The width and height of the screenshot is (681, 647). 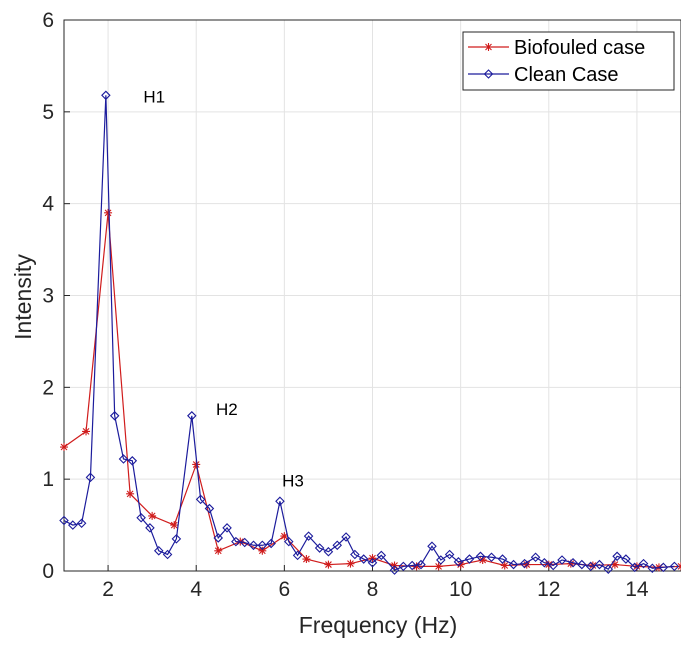 What do you see at coordinates (378, 625) in the screenshot?
I see `x-axis-label: Frequency (Hz)` at bounding box center [378, 625].